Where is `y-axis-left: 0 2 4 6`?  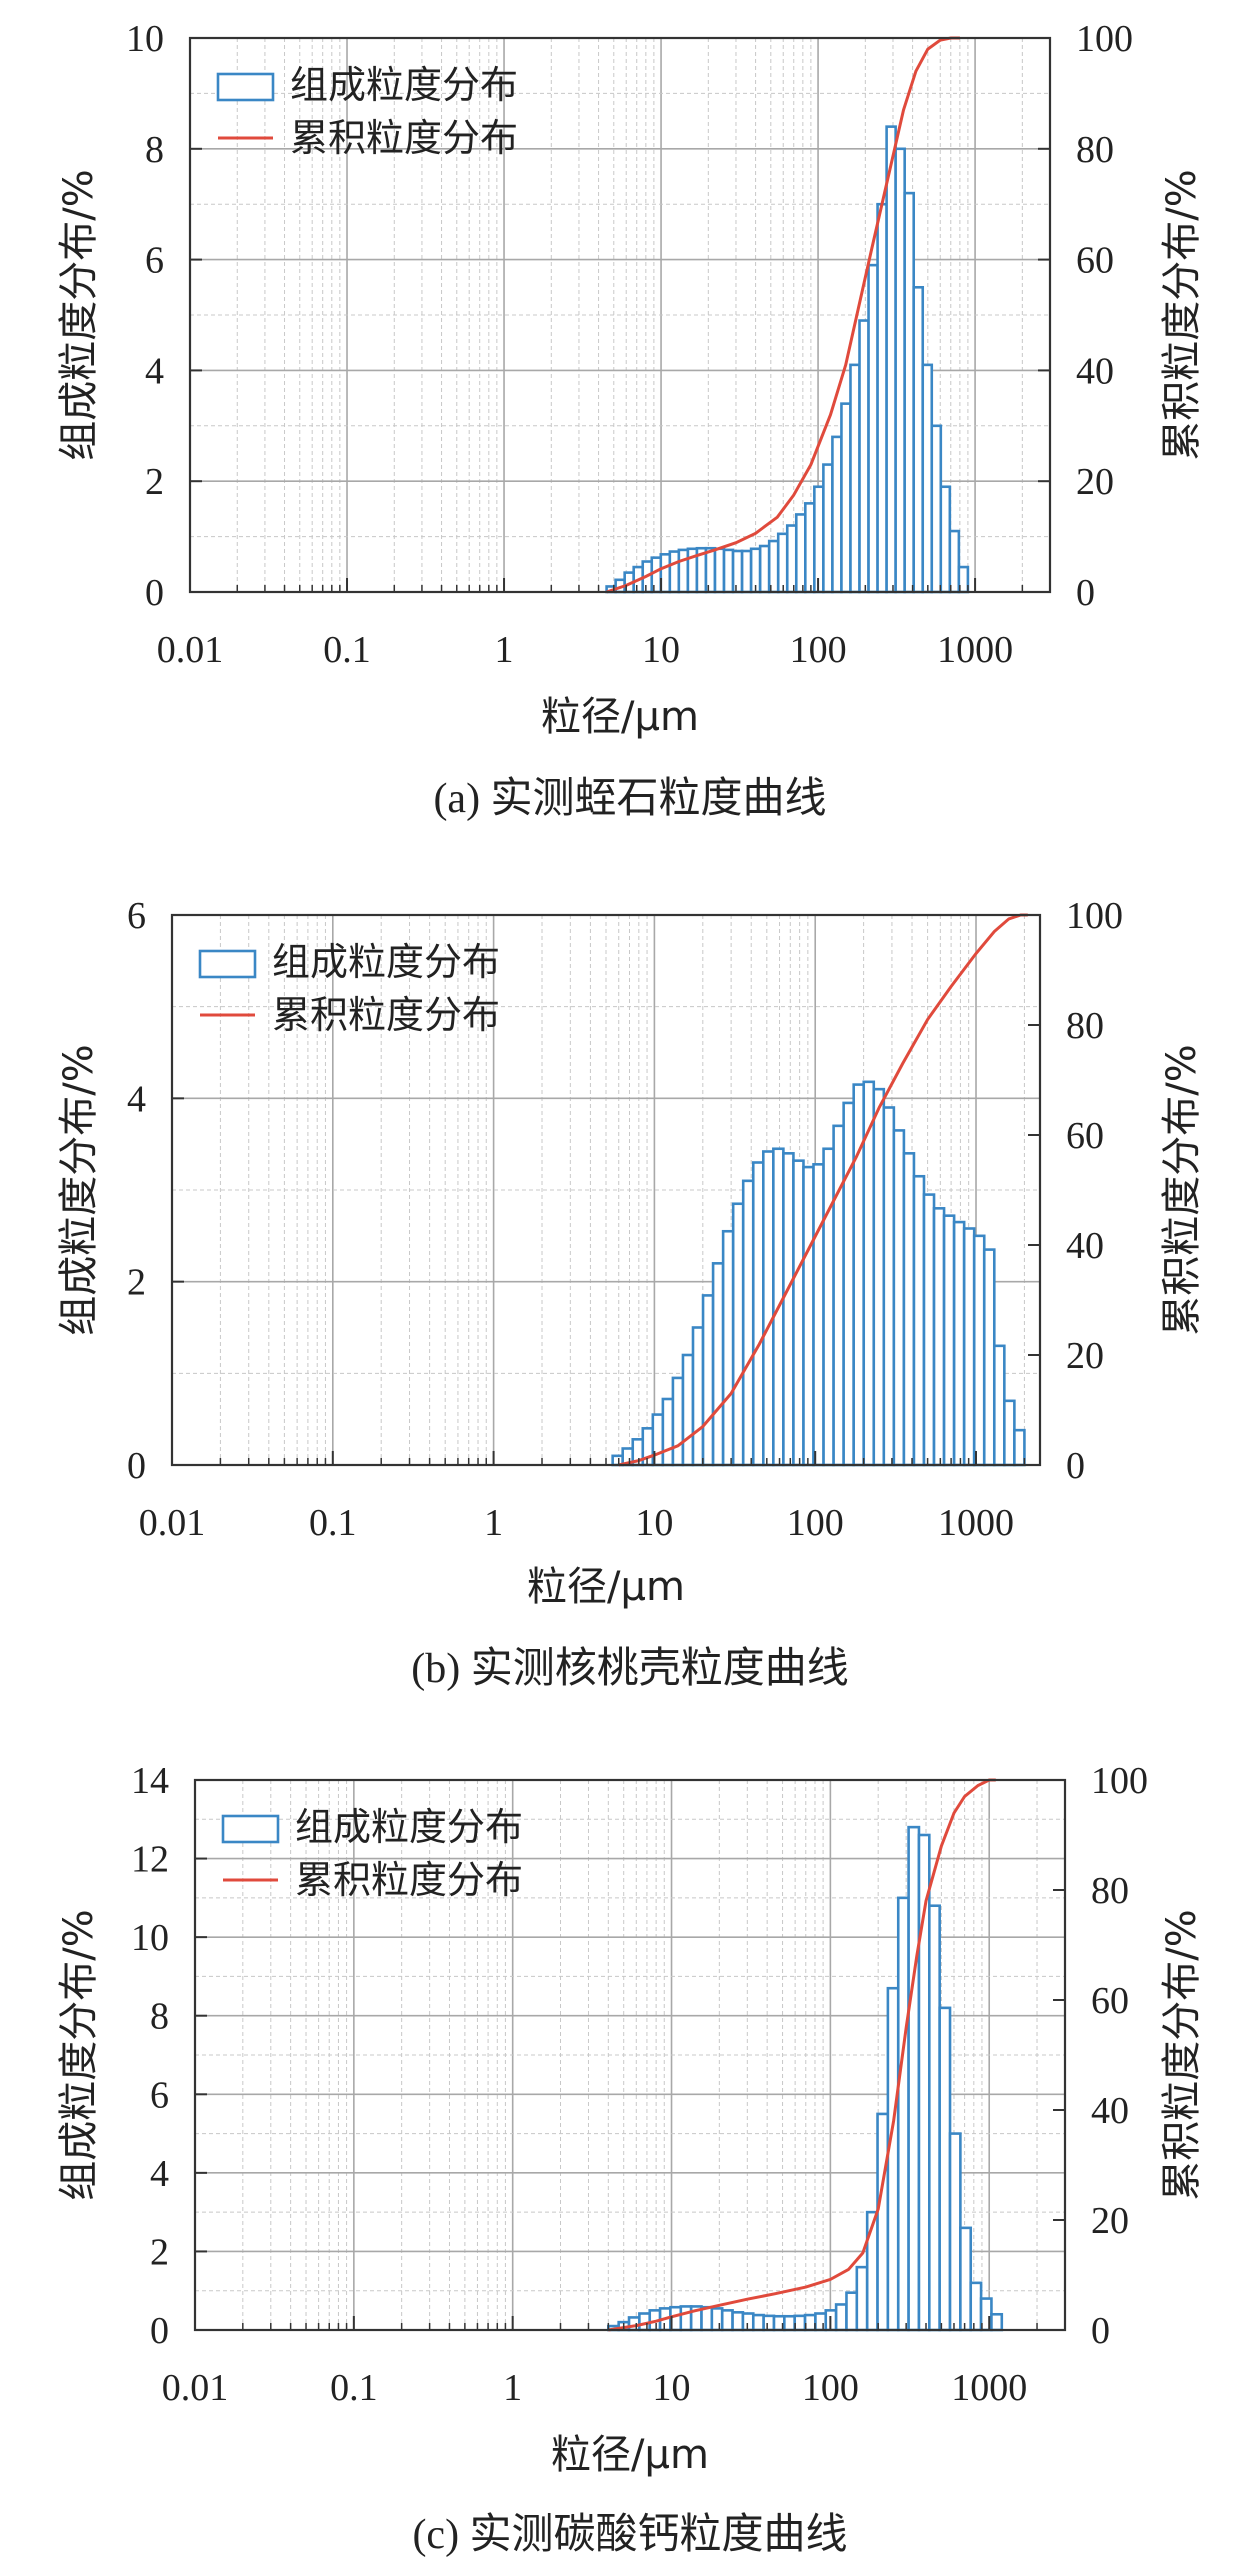
y-axis-left: 0 2 4 6 is located at coordinates (155, 1191).